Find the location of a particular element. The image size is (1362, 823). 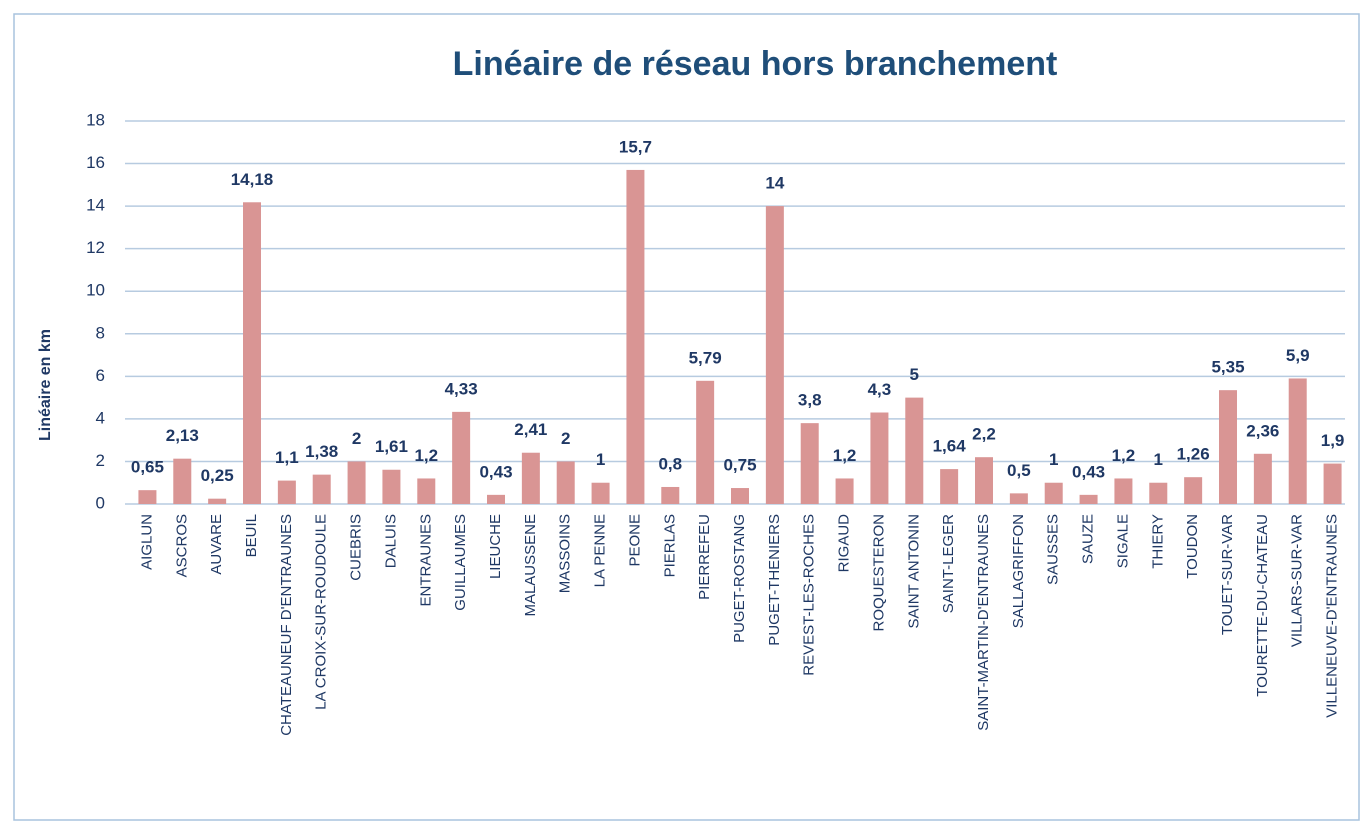

x-tick-label: TOUET-SUR-VAR is located at coordinates (1227, 574).